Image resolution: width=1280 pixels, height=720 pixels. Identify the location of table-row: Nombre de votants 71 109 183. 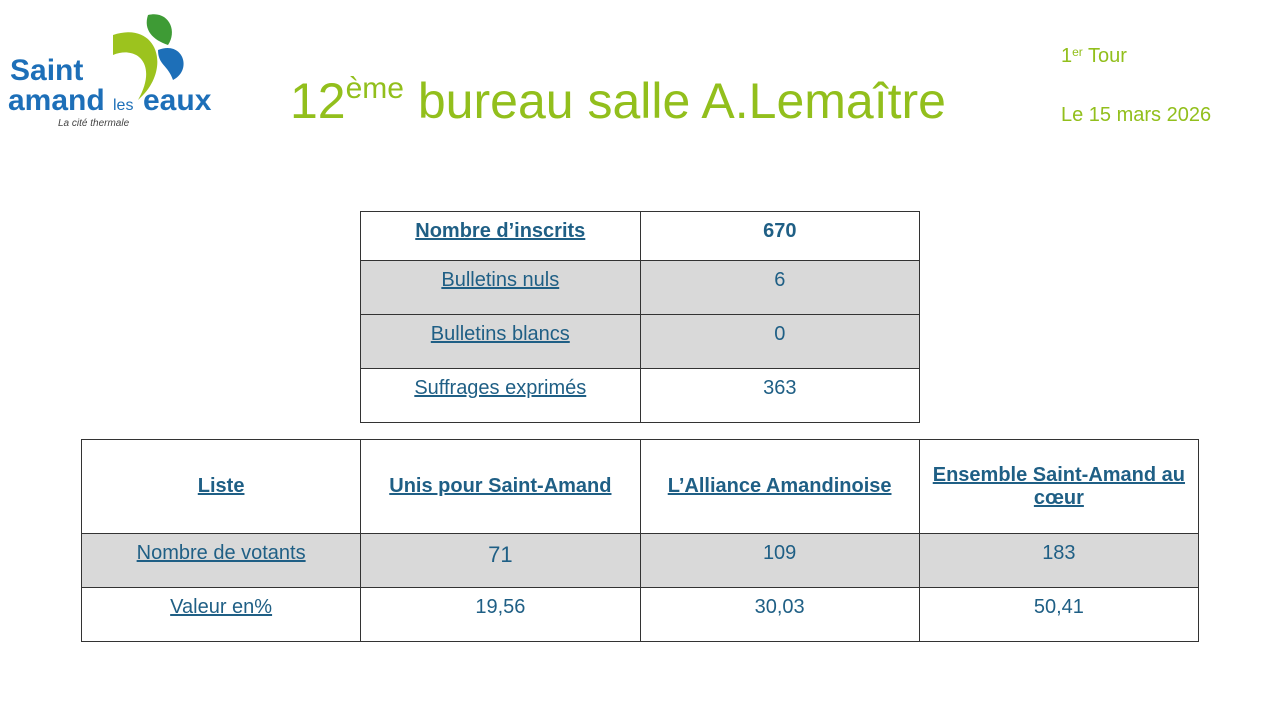
(640, 560).